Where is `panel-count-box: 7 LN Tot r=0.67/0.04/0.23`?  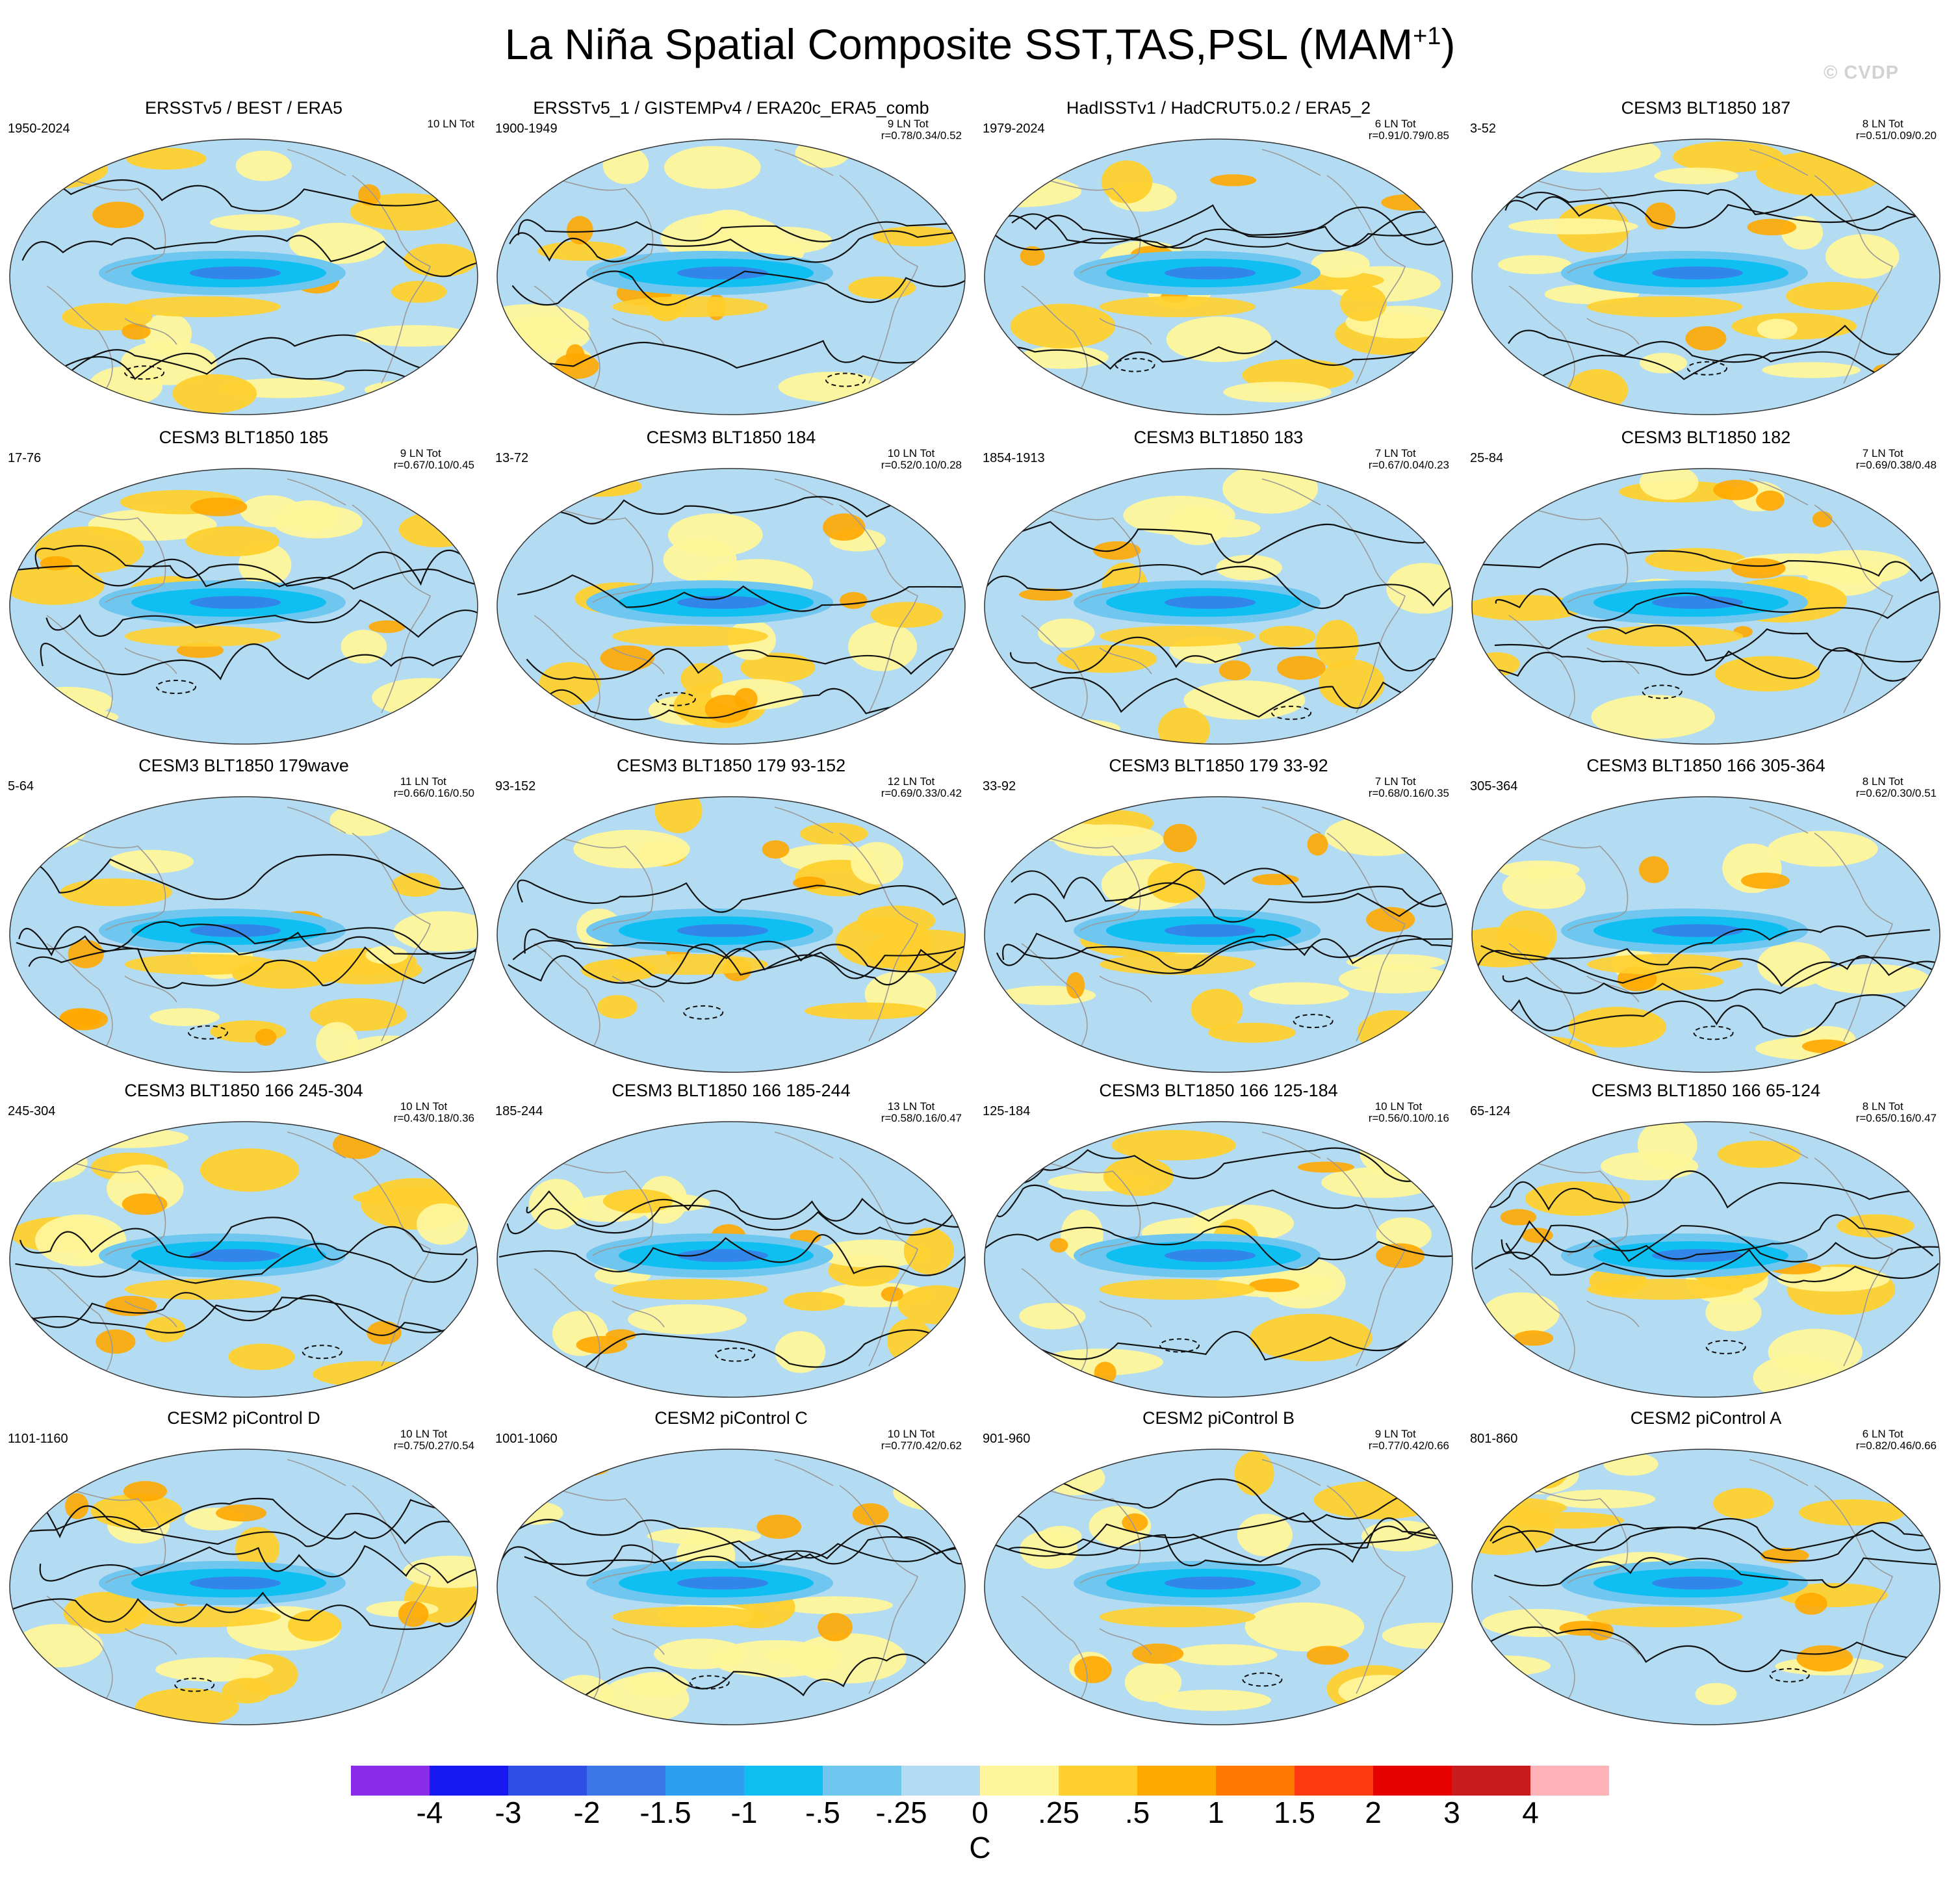
panel-count-box: 7 LN Tot r=0.67/0.04/0.23 is located at coordinates (1409, 459).